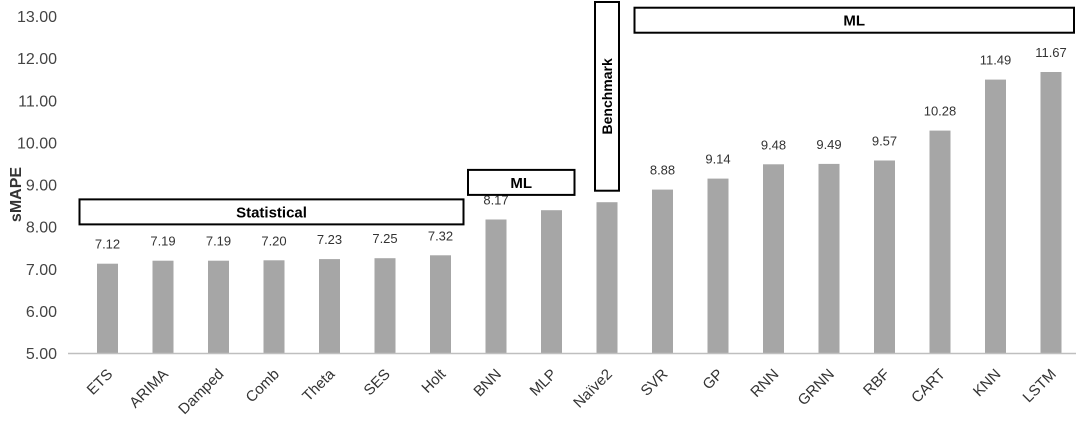  I want to click on bar-gp, so click(718, 265).